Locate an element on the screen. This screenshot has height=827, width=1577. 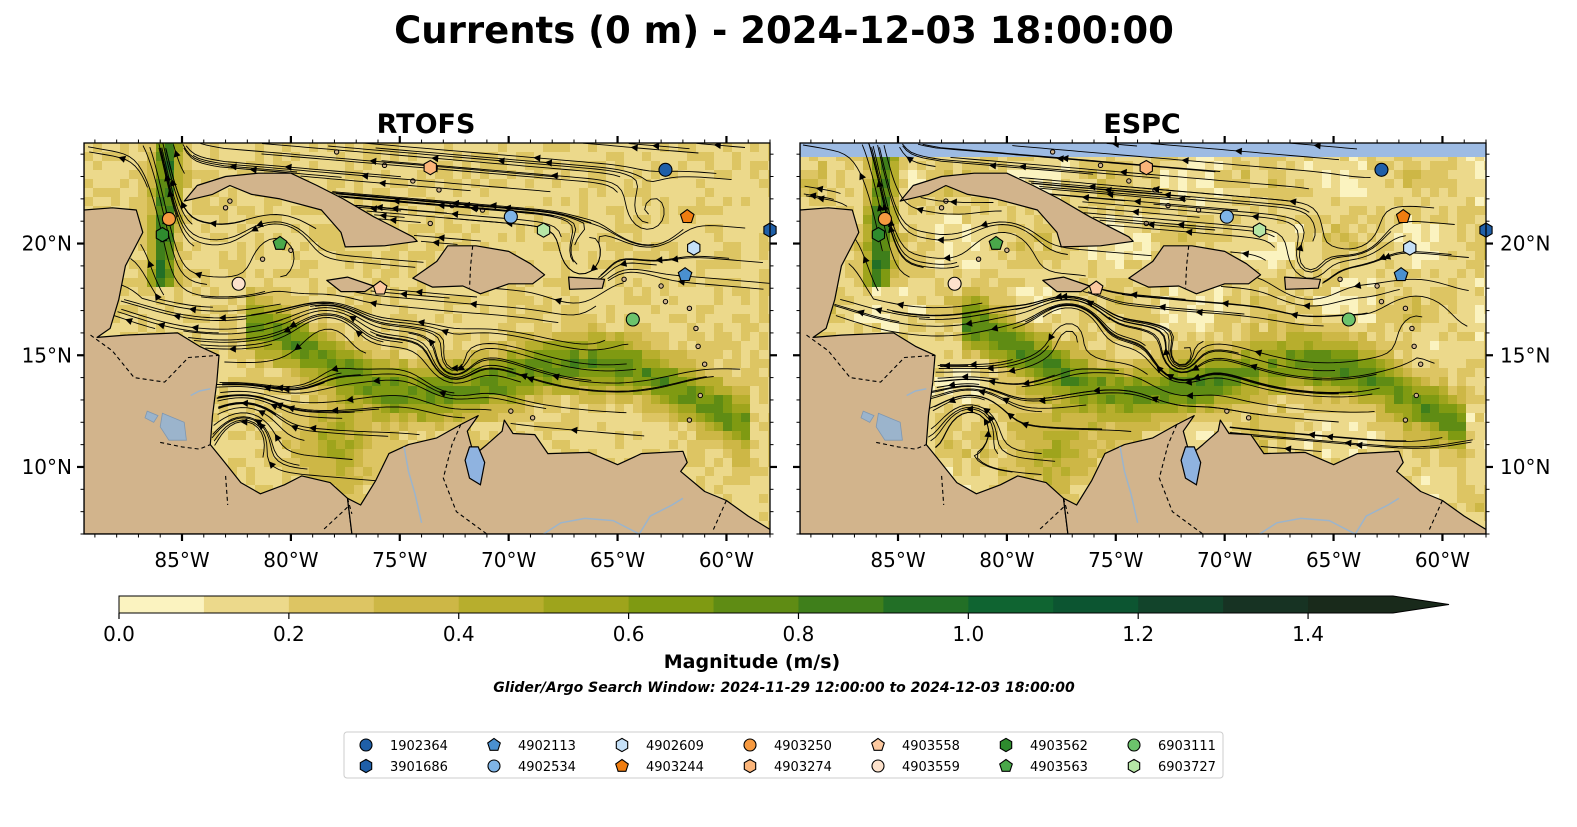
lon-labels-rtofs: 85°W 80°W 75°W 70°W 65°W 60°W is located at coordinates (454, 560).